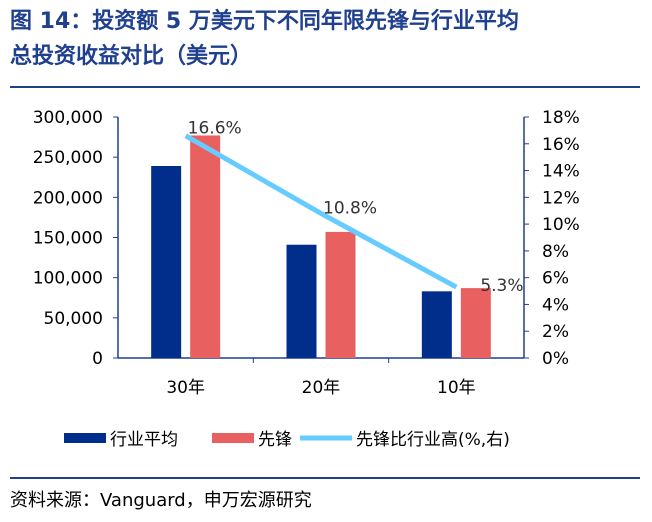 This screenshot has width=652, height=522. I want to click on y-right-tick-label: 0%, so click(555, 359).